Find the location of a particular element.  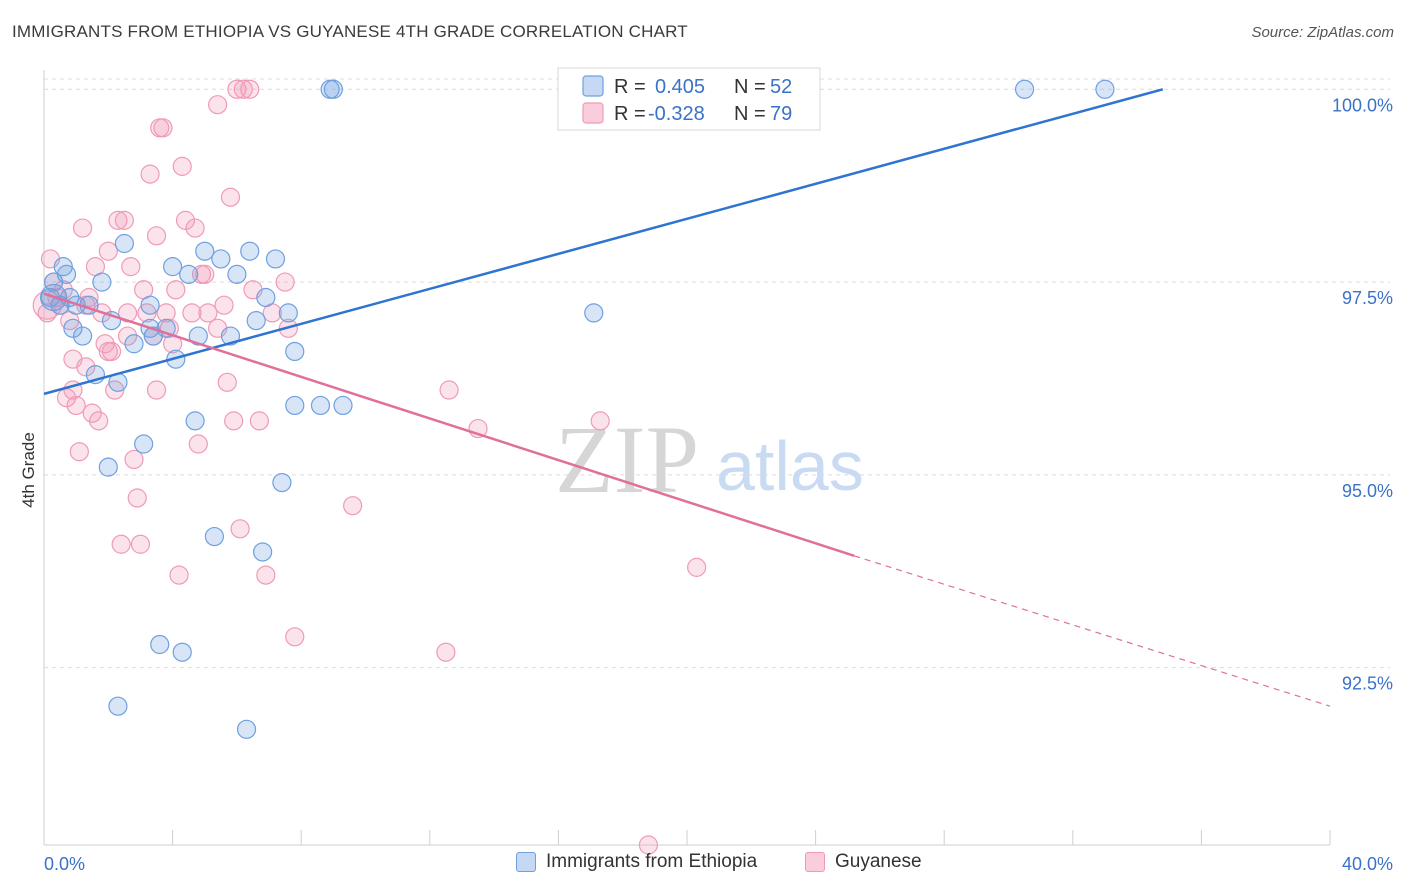

series-legend: Immigrants from Ethiopia Guyanese is located at coordinates (703, 866).